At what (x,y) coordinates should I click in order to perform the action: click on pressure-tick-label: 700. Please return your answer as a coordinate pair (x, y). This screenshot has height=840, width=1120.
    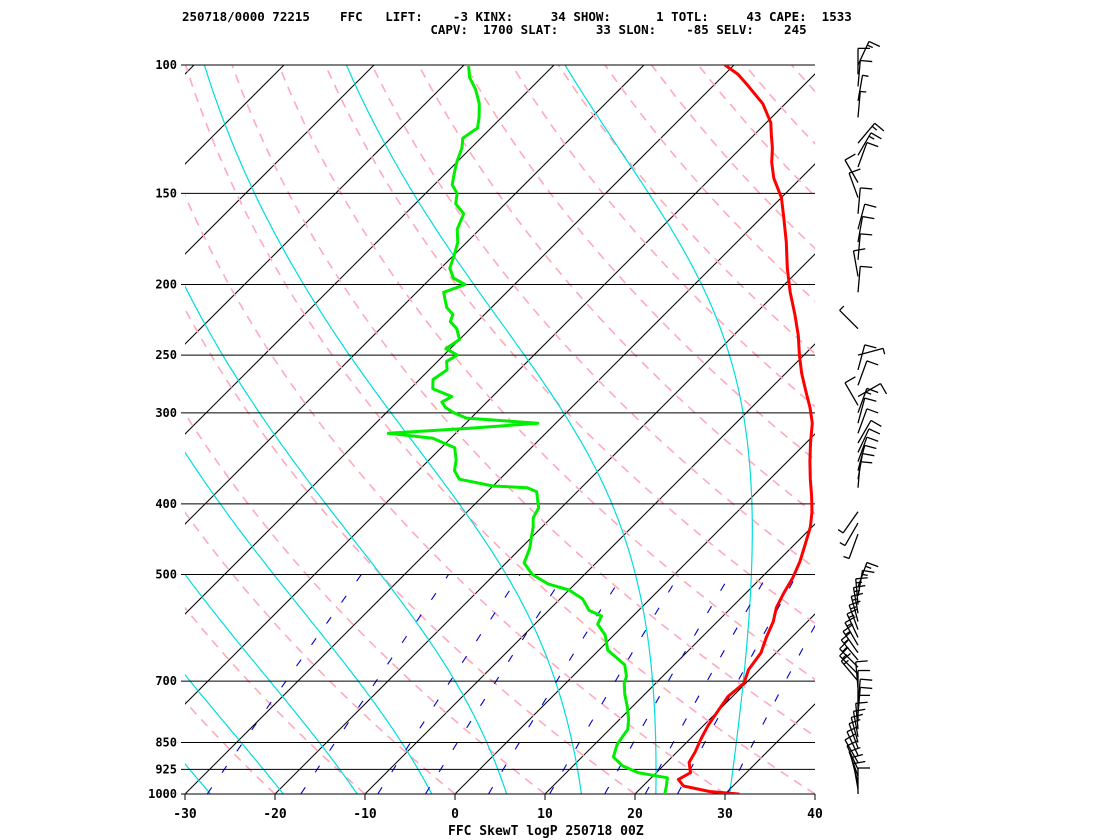
    Looking at the image, I should click on (166, 681).